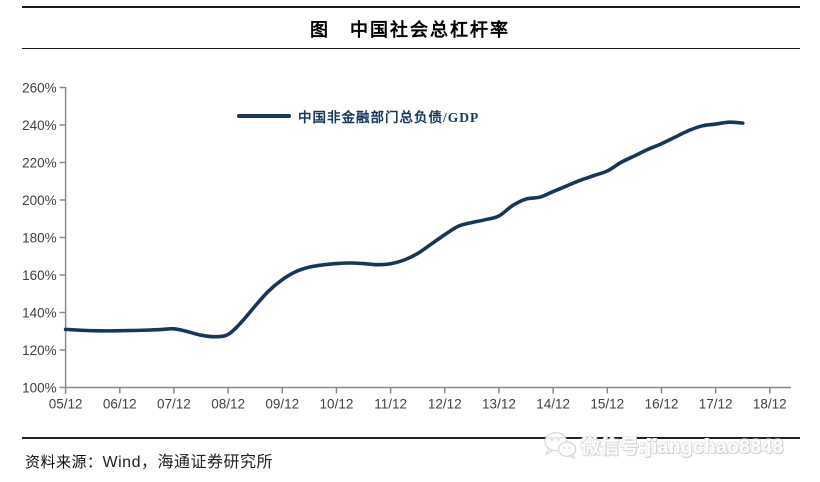 This screenshot has width=820, height=482. Describe the element at coordinates (445, 404) in the screenshot. I see `svg-text: 12/12` at that location.